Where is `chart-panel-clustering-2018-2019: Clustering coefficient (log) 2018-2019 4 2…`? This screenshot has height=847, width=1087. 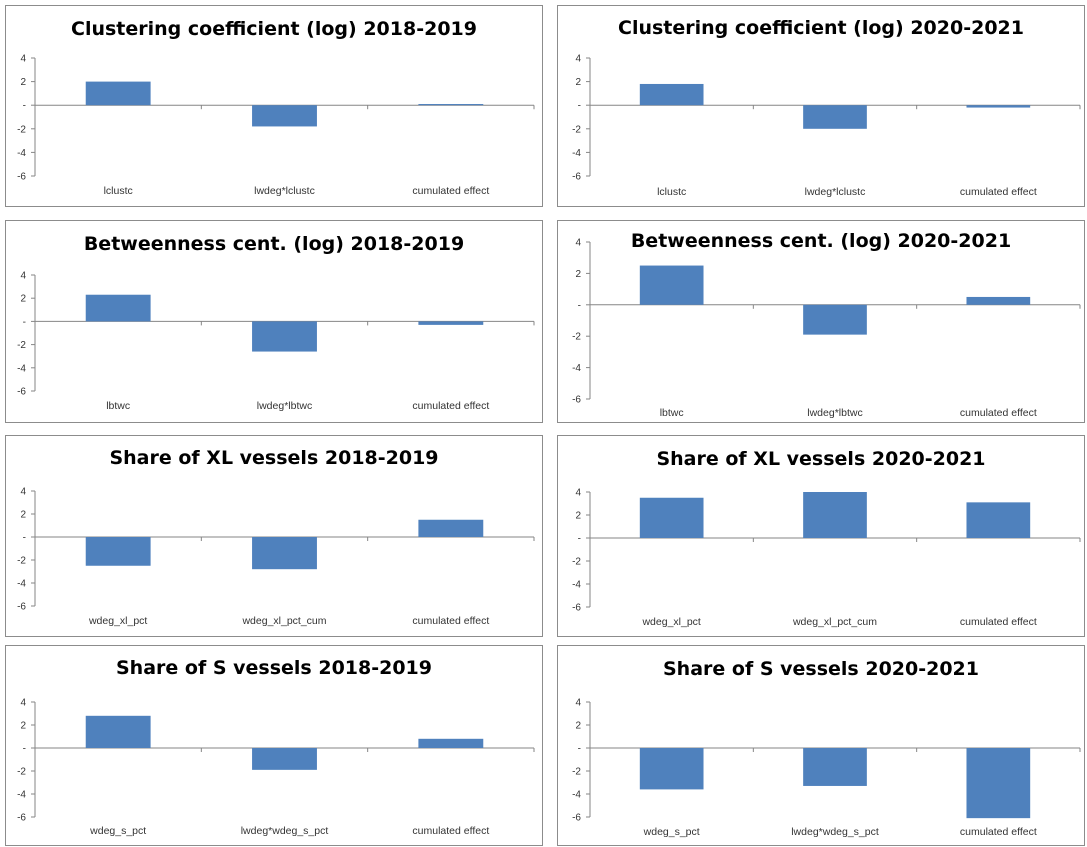
chart-panel-clustering-2018-2019: Clustering coefficient (log) 2018-2019 4 2… is located at coordinates (274, 106).